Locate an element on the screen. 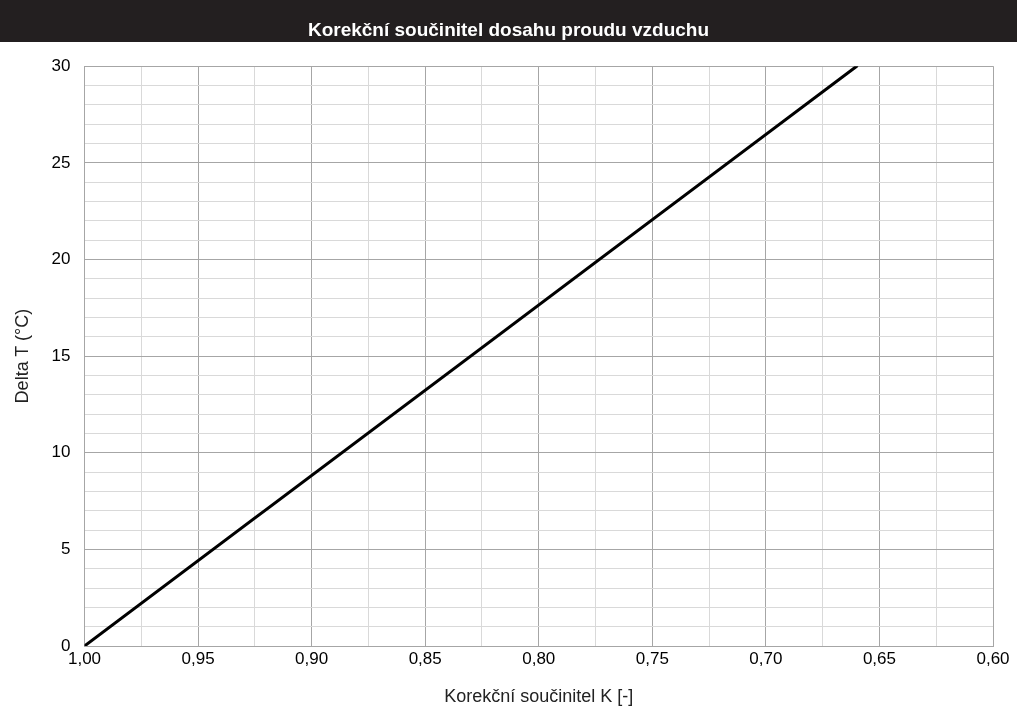  x-tick-label: 0,65 is located at coordinates (879, 658).